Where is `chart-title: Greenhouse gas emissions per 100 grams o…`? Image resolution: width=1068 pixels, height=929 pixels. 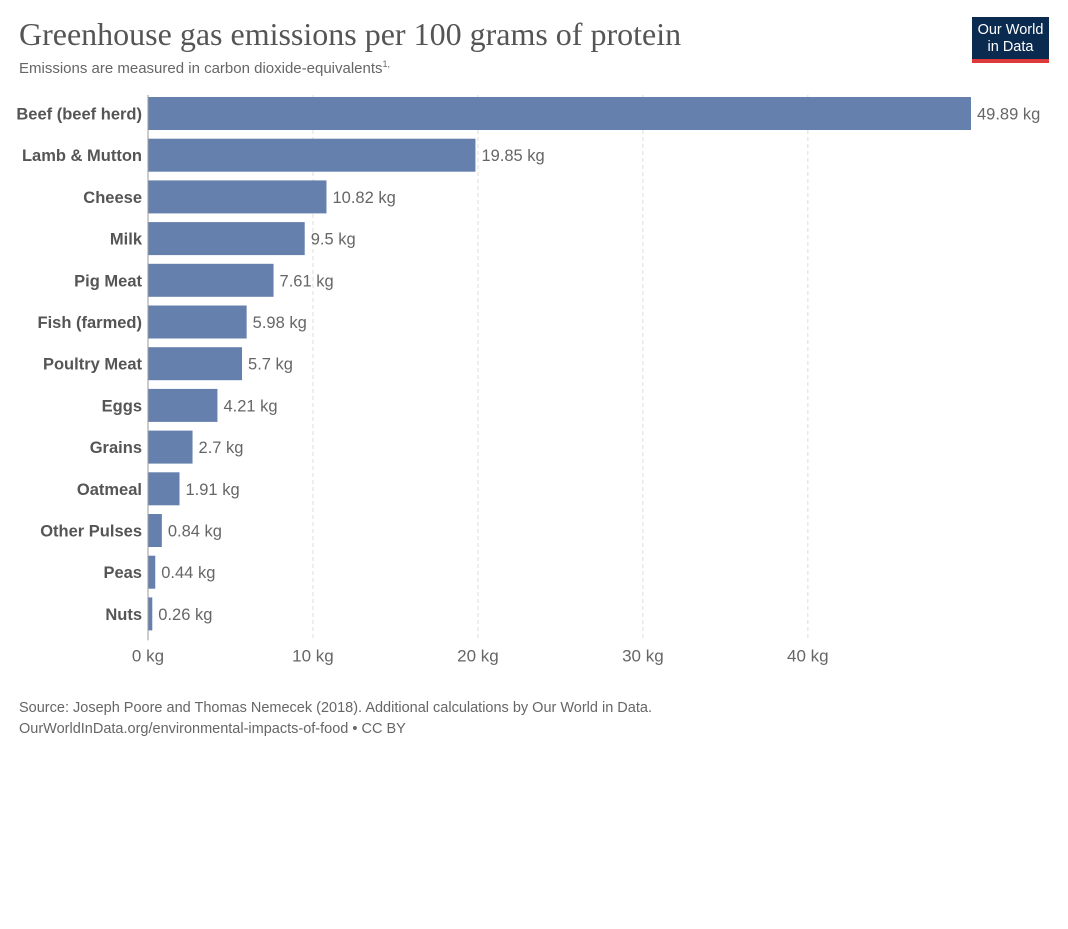
chart-title: Greenhouse gas emissions per 100 grams o… is located at coordinates (350, 34).